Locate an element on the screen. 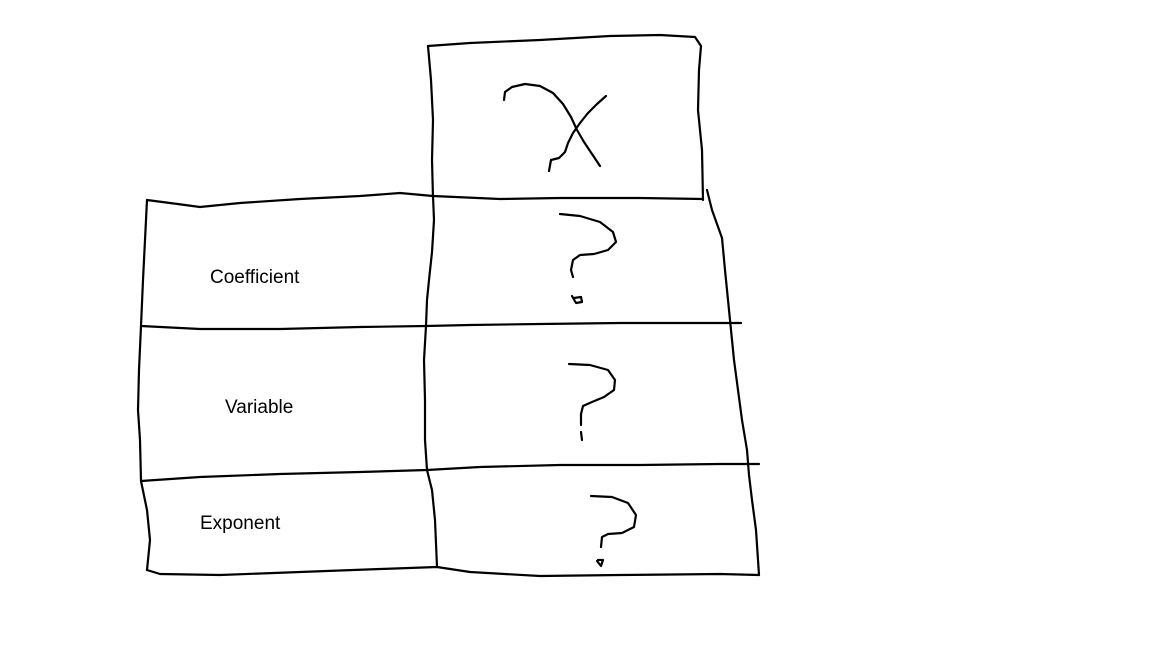  question-mark-exponent is located at coordinates (613, 531).